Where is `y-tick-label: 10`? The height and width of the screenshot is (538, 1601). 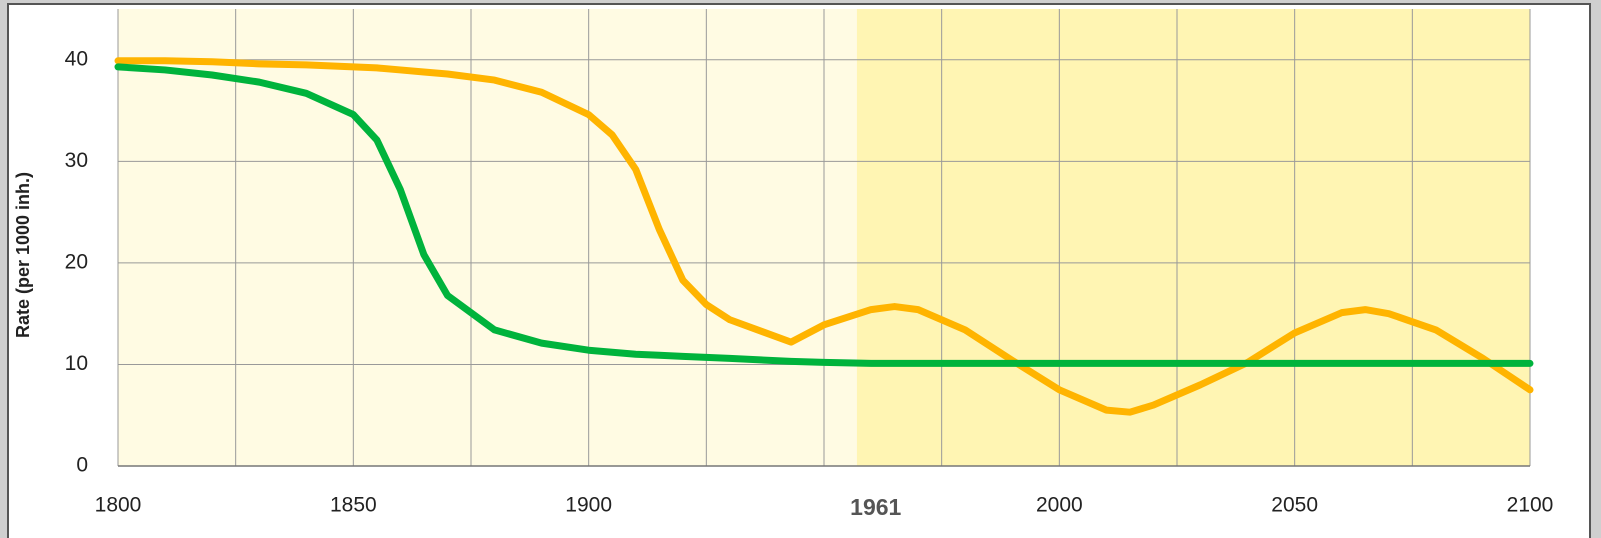 y-tick-label: 10 is located at coordinates (76, 363).